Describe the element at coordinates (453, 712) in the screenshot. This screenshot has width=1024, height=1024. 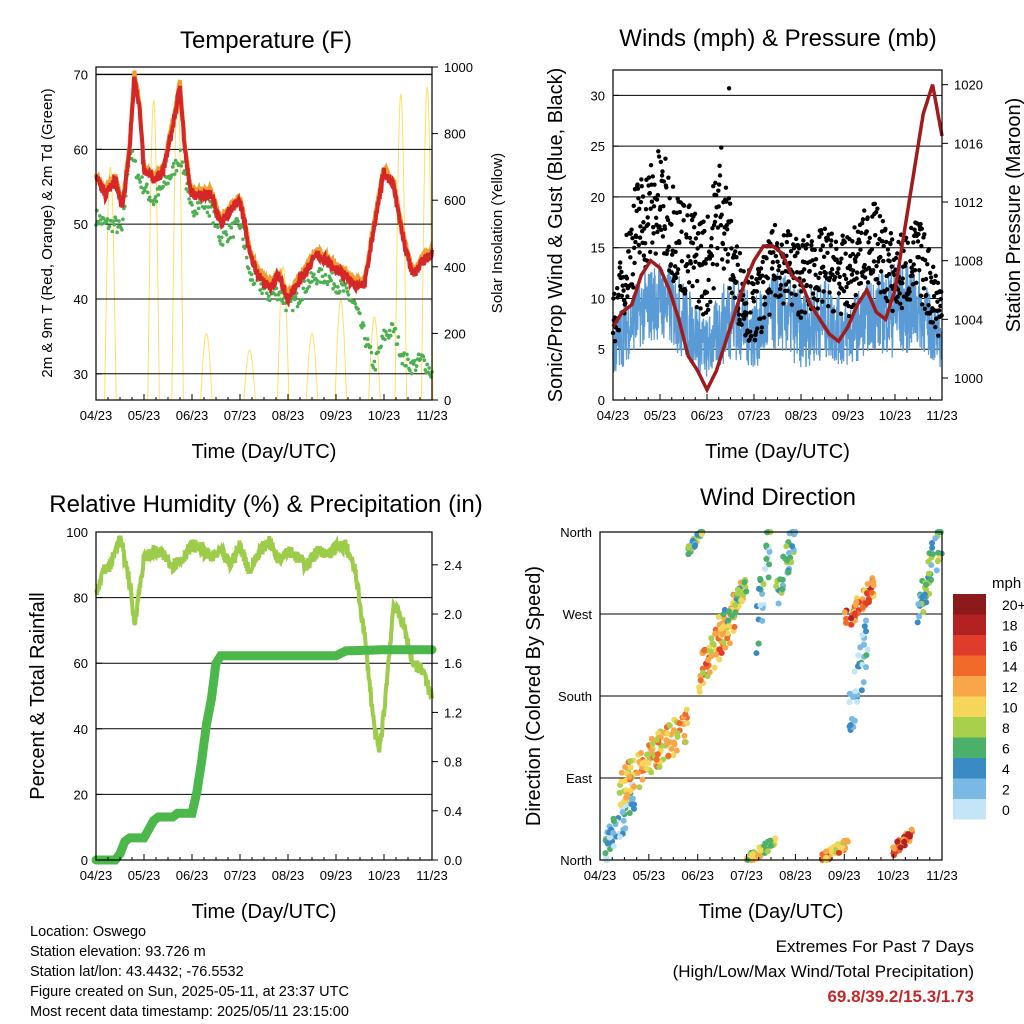
I see `y2-tick-label: 1.2` at that location.